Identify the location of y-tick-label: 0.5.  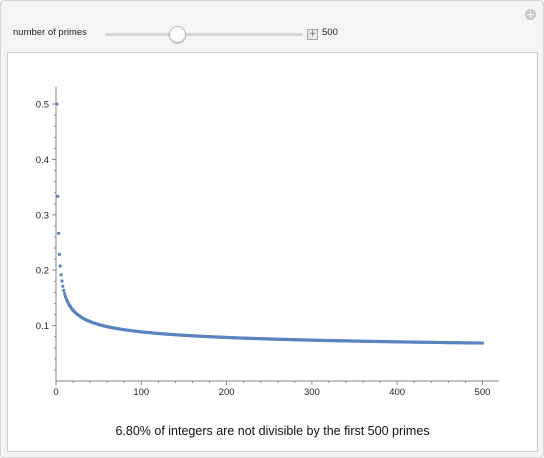
(42, 105).